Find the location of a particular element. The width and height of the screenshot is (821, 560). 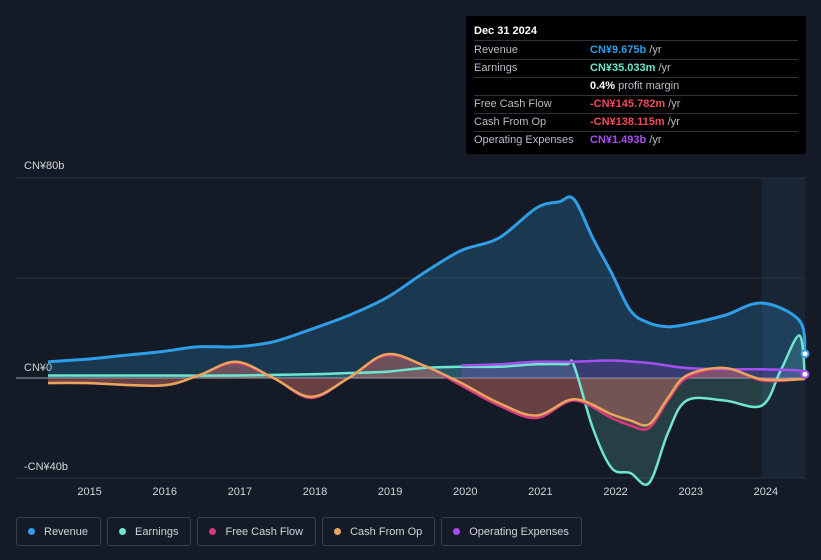

tooltip-row-value: CN¥35.033m is located at coordinates (623, 68).